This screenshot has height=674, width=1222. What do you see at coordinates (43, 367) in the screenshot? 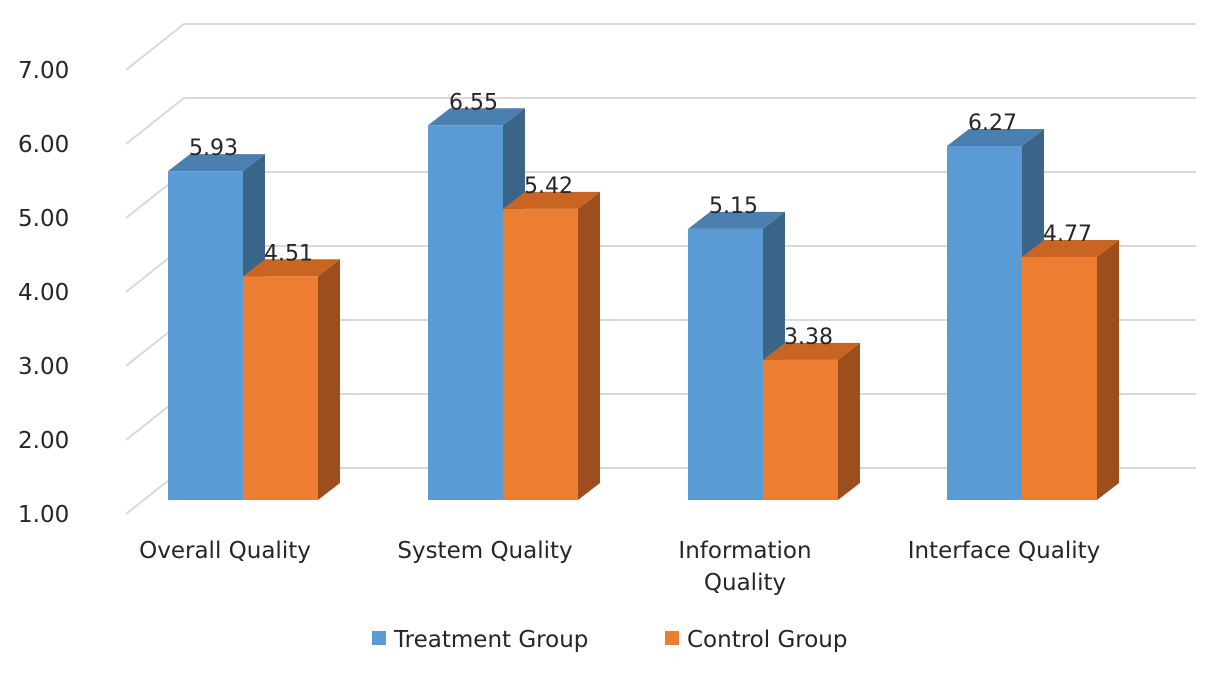
I see `y-tick-label: 3.00` at bounding box center [43, 367].